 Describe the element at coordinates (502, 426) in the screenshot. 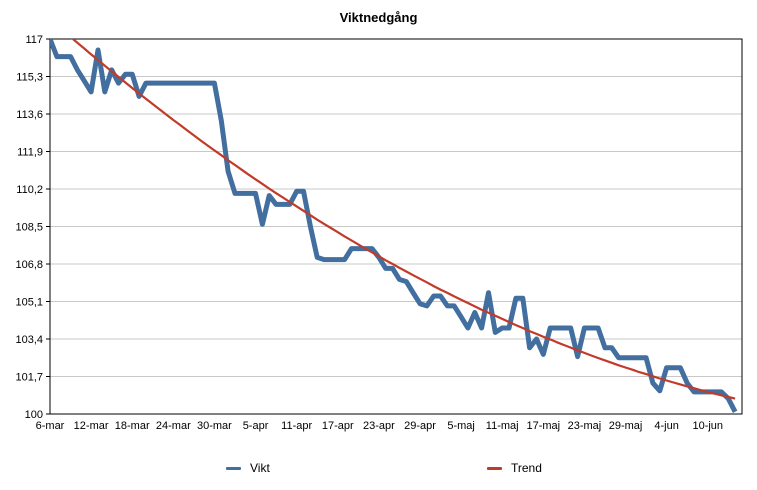

I see `x-tick-label: 11-maj` at that location.